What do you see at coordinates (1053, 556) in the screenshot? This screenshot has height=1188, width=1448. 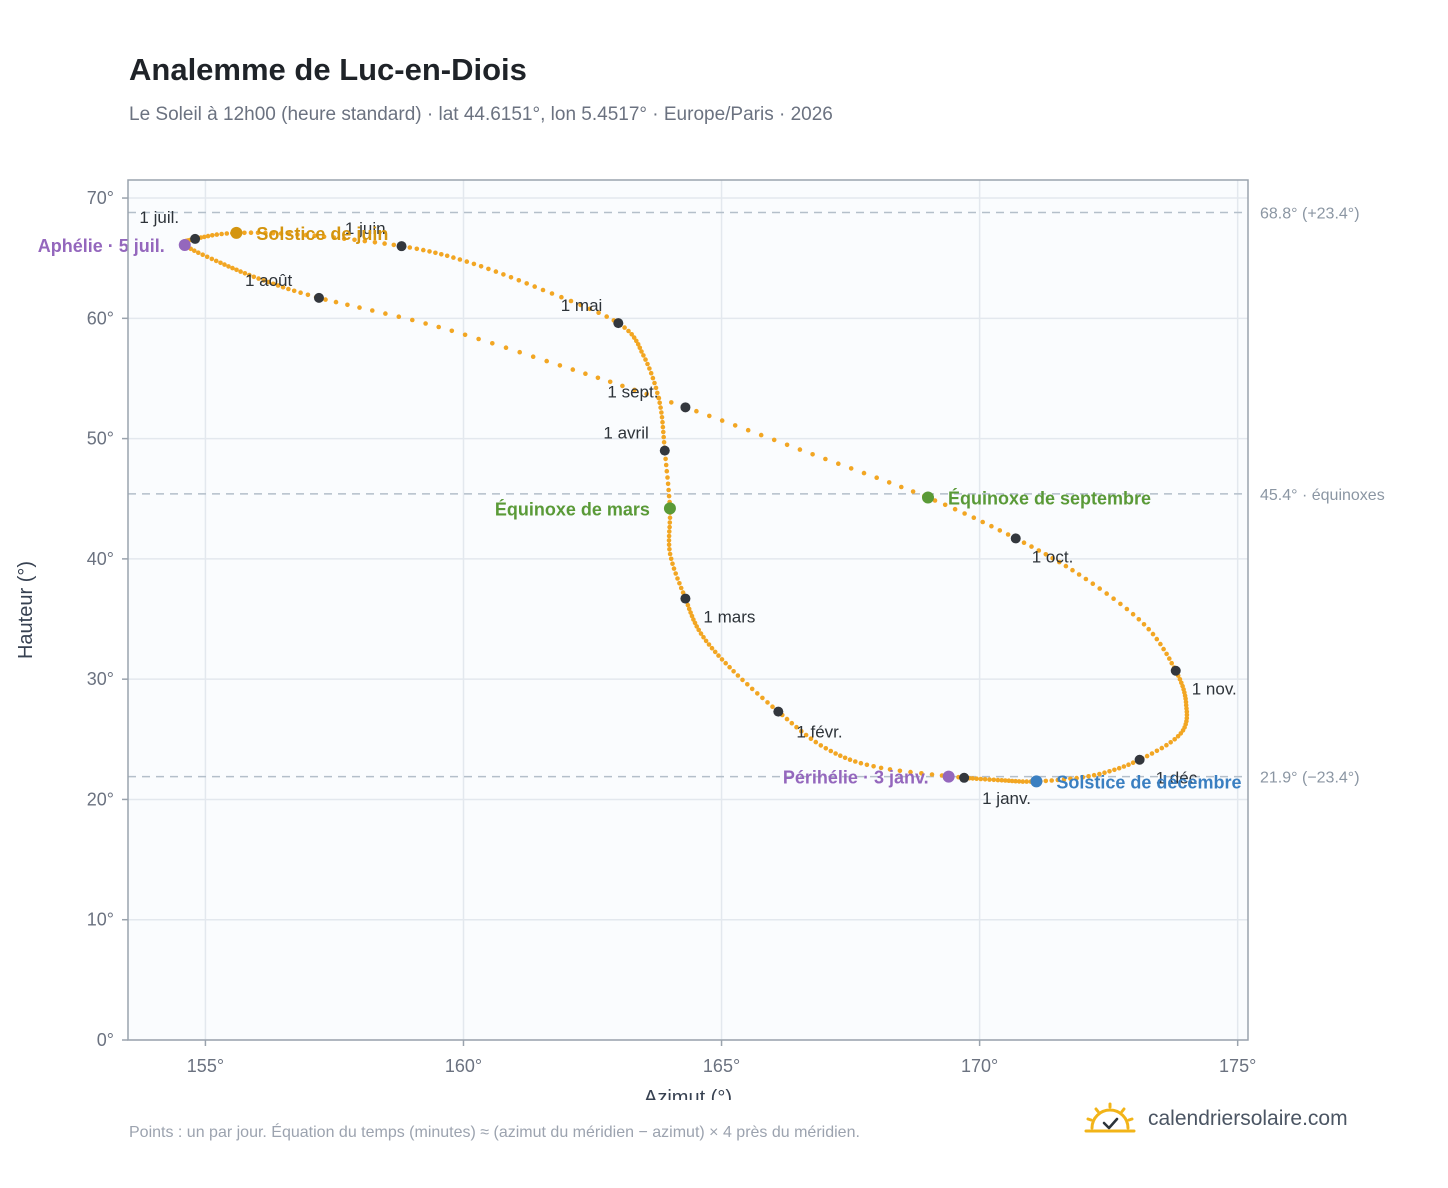 I see `month-label: 1 oct.` at bounding box center [1053, 556].